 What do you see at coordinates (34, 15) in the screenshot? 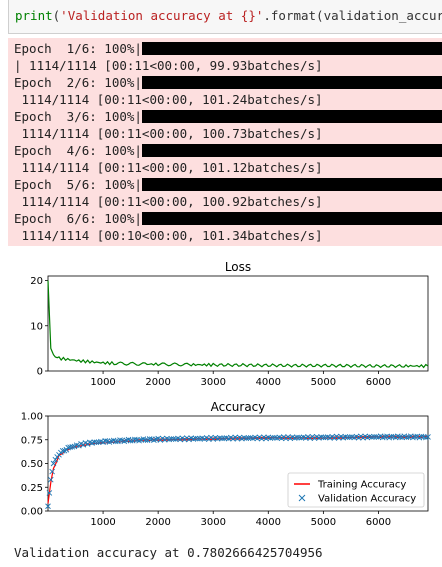
I see `print-keyword: print` at bounding box center [34, 15].